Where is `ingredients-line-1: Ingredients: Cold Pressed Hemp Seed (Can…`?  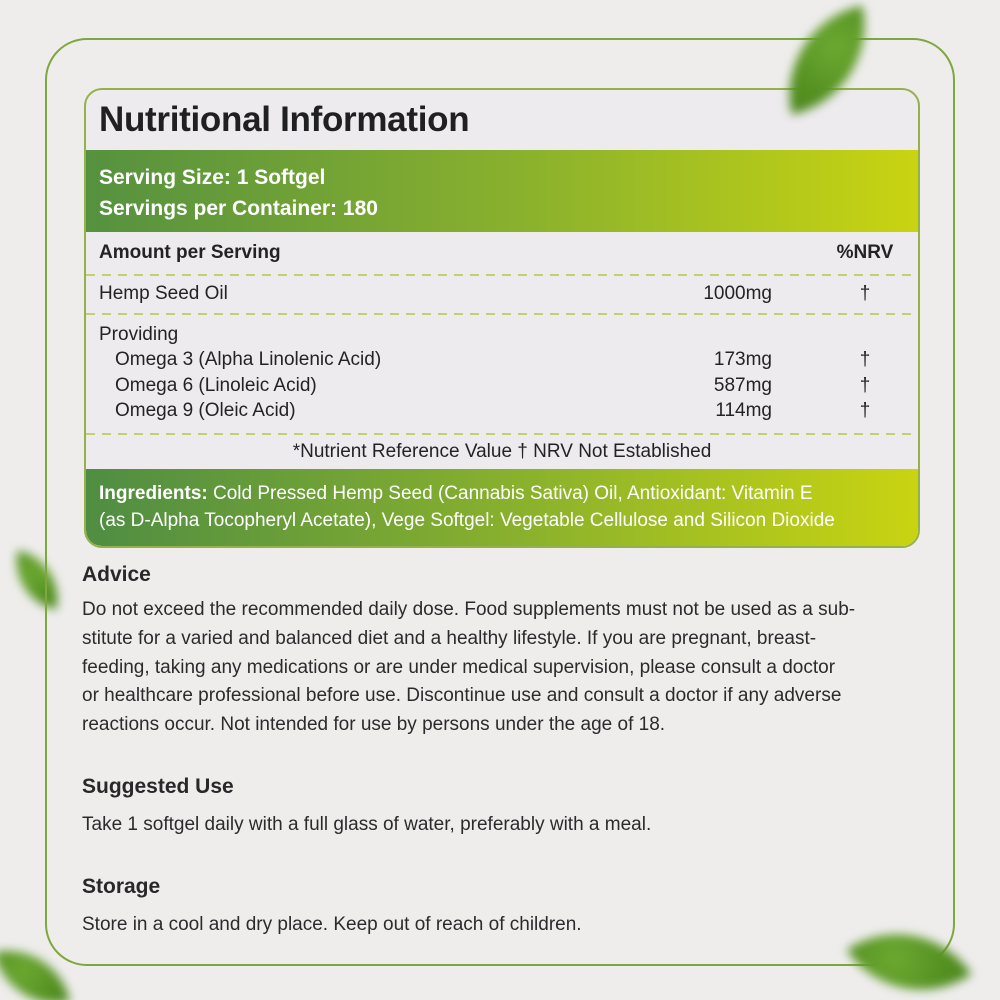
ingredients-line-1: Ingredients: Cold Pressed Hemp Seed (Can… is located at coordinates (505, 493).